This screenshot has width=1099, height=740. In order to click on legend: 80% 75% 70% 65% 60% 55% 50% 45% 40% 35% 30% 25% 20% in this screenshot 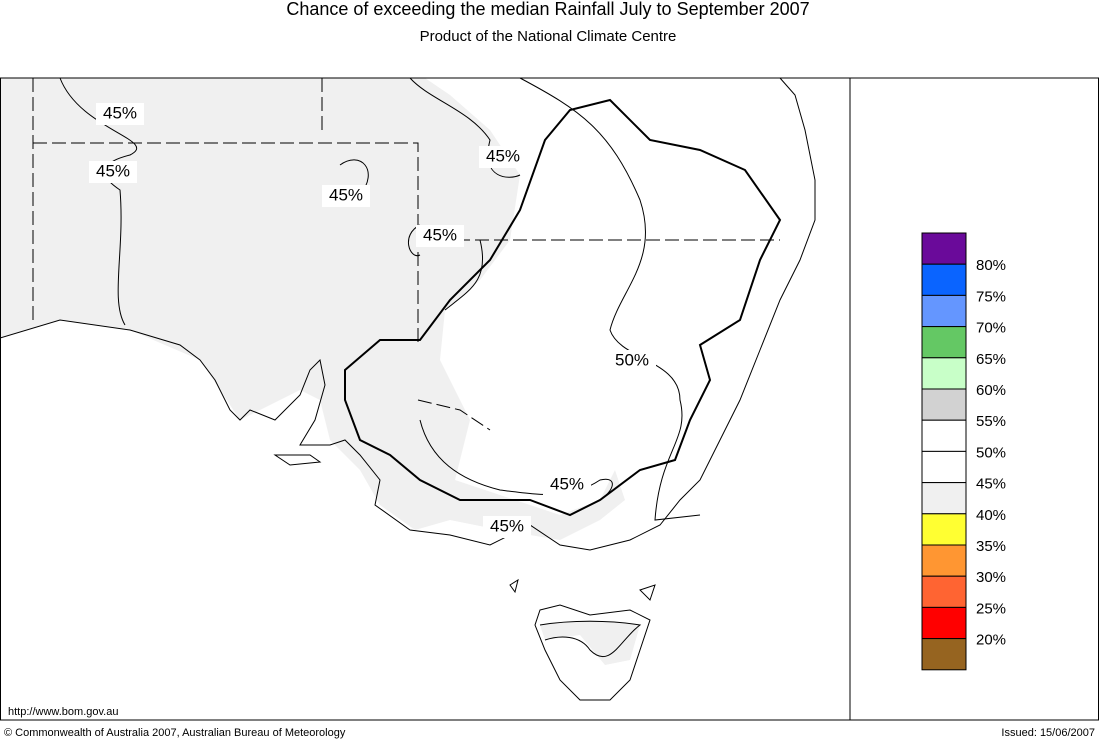, I will do `click(963, 451)`.